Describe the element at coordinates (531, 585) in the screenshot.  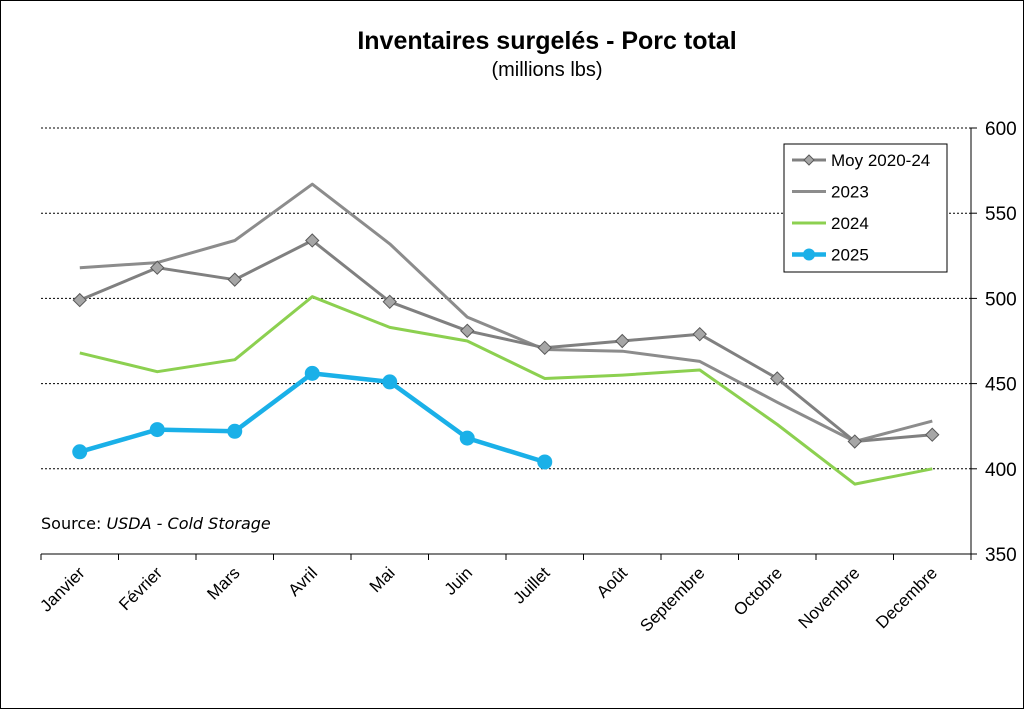
I see `x-tick-label: Juillet` at that location.